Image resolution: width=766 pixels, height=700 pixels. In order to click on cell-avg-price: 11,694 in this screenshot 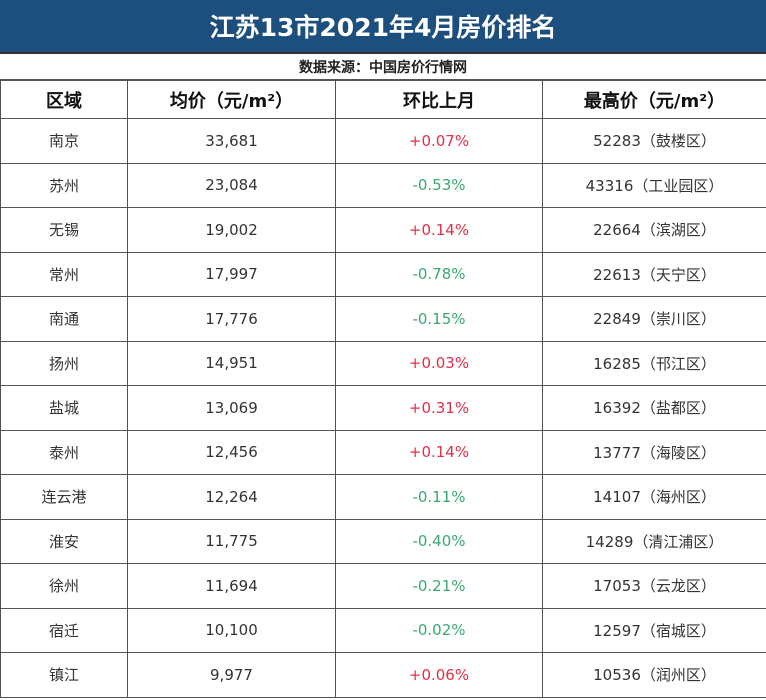, I will do `click(231, 586)`.